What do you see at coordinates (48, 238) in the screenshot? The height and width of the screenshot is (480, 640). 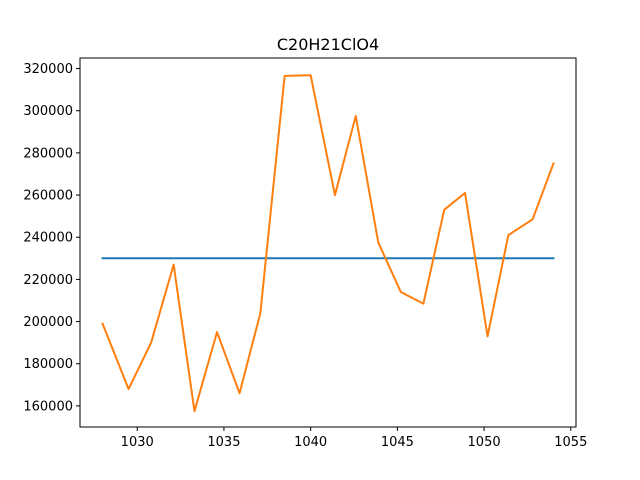 I see `y-tick-label: 240000` at bounding box center [48, 238].